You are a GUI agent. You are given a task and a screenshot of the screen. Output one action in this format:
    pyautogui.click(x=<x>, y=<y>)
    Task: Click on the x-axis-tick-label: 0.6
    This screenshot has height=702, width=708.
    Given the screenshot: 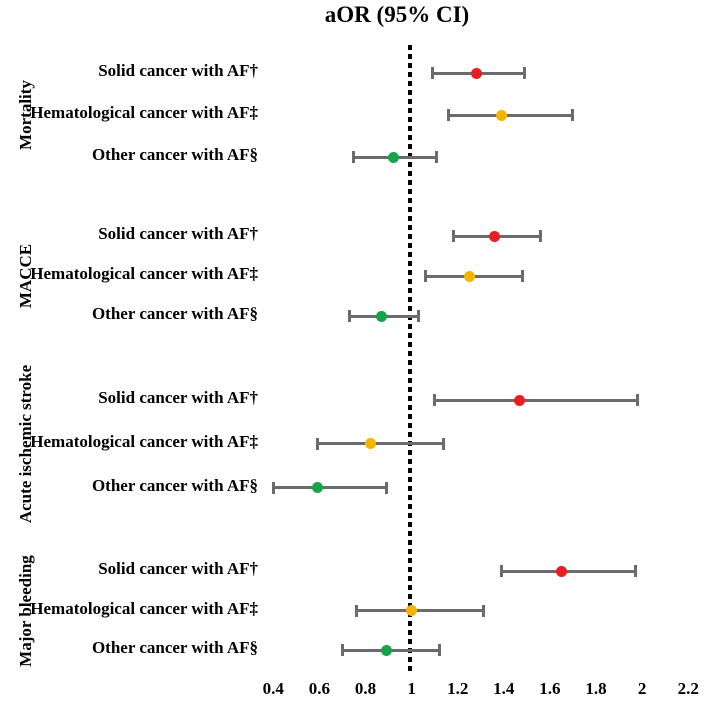 What is the action you would take?
    pyautogui.click(x=319, y=688)
    